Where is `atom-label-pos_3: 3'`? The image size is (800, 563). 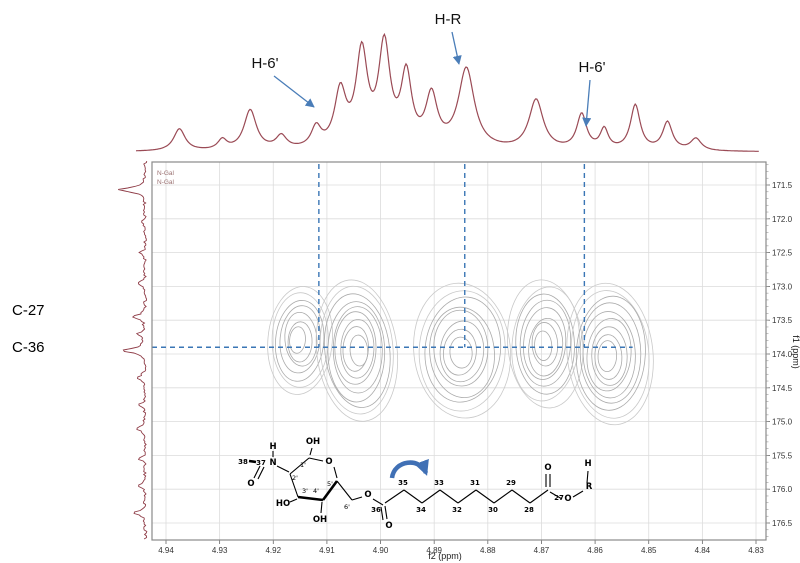 atom-label-pos_3: 3' is located at coordinates (305, 491).